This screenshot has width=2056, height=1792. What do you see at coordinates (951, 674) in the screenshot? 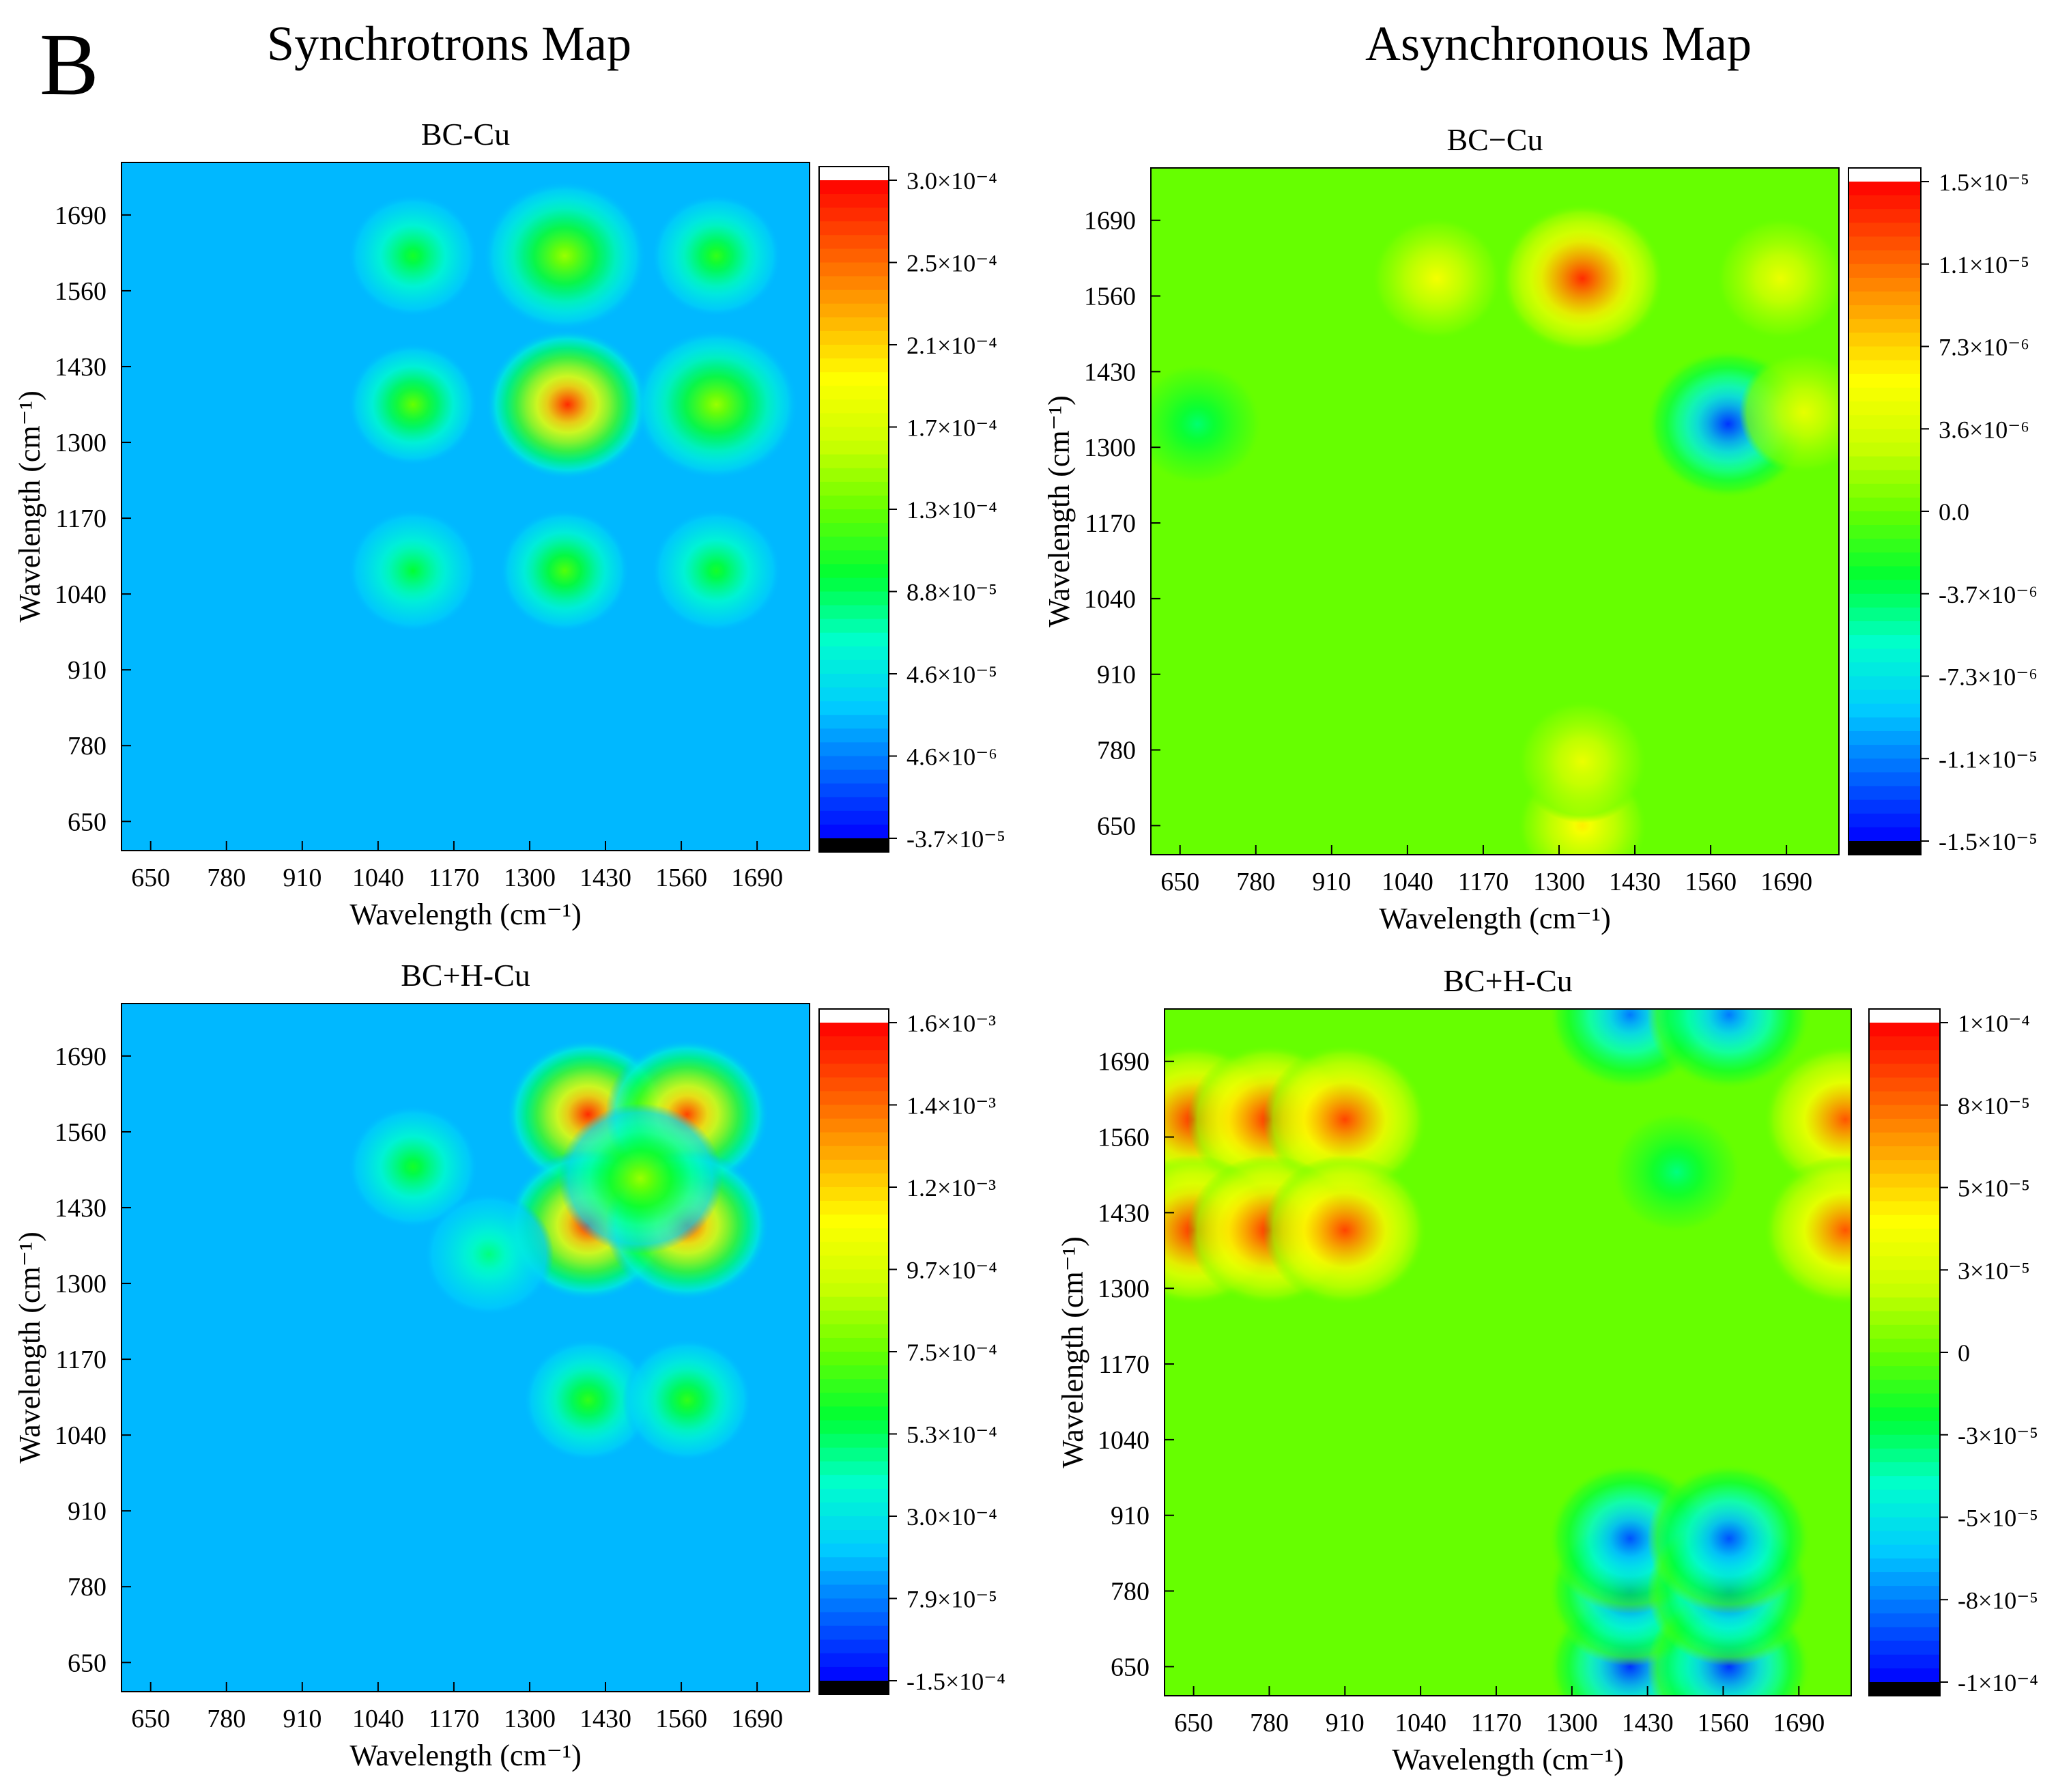
I see `colorbar-tick-label: 4.6×10⁻⁵` at bounding box center [951, 674].